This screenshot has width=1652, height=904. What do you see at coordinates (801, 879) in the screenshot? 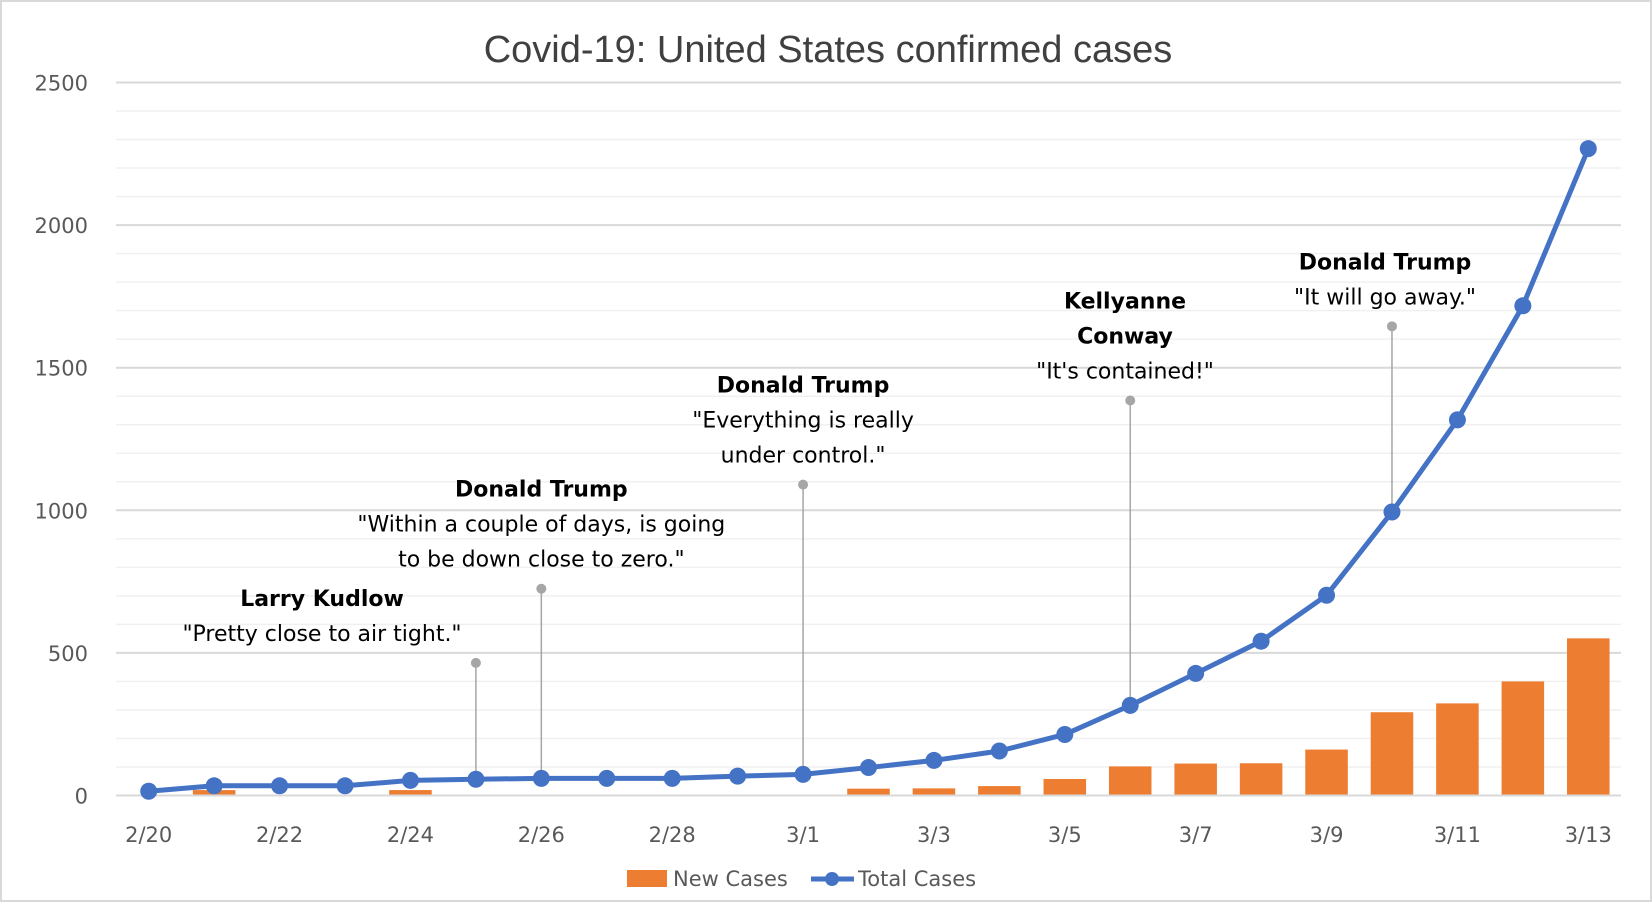
I see `legend: New Cases Total Cases` at bounding box center [801, 879].